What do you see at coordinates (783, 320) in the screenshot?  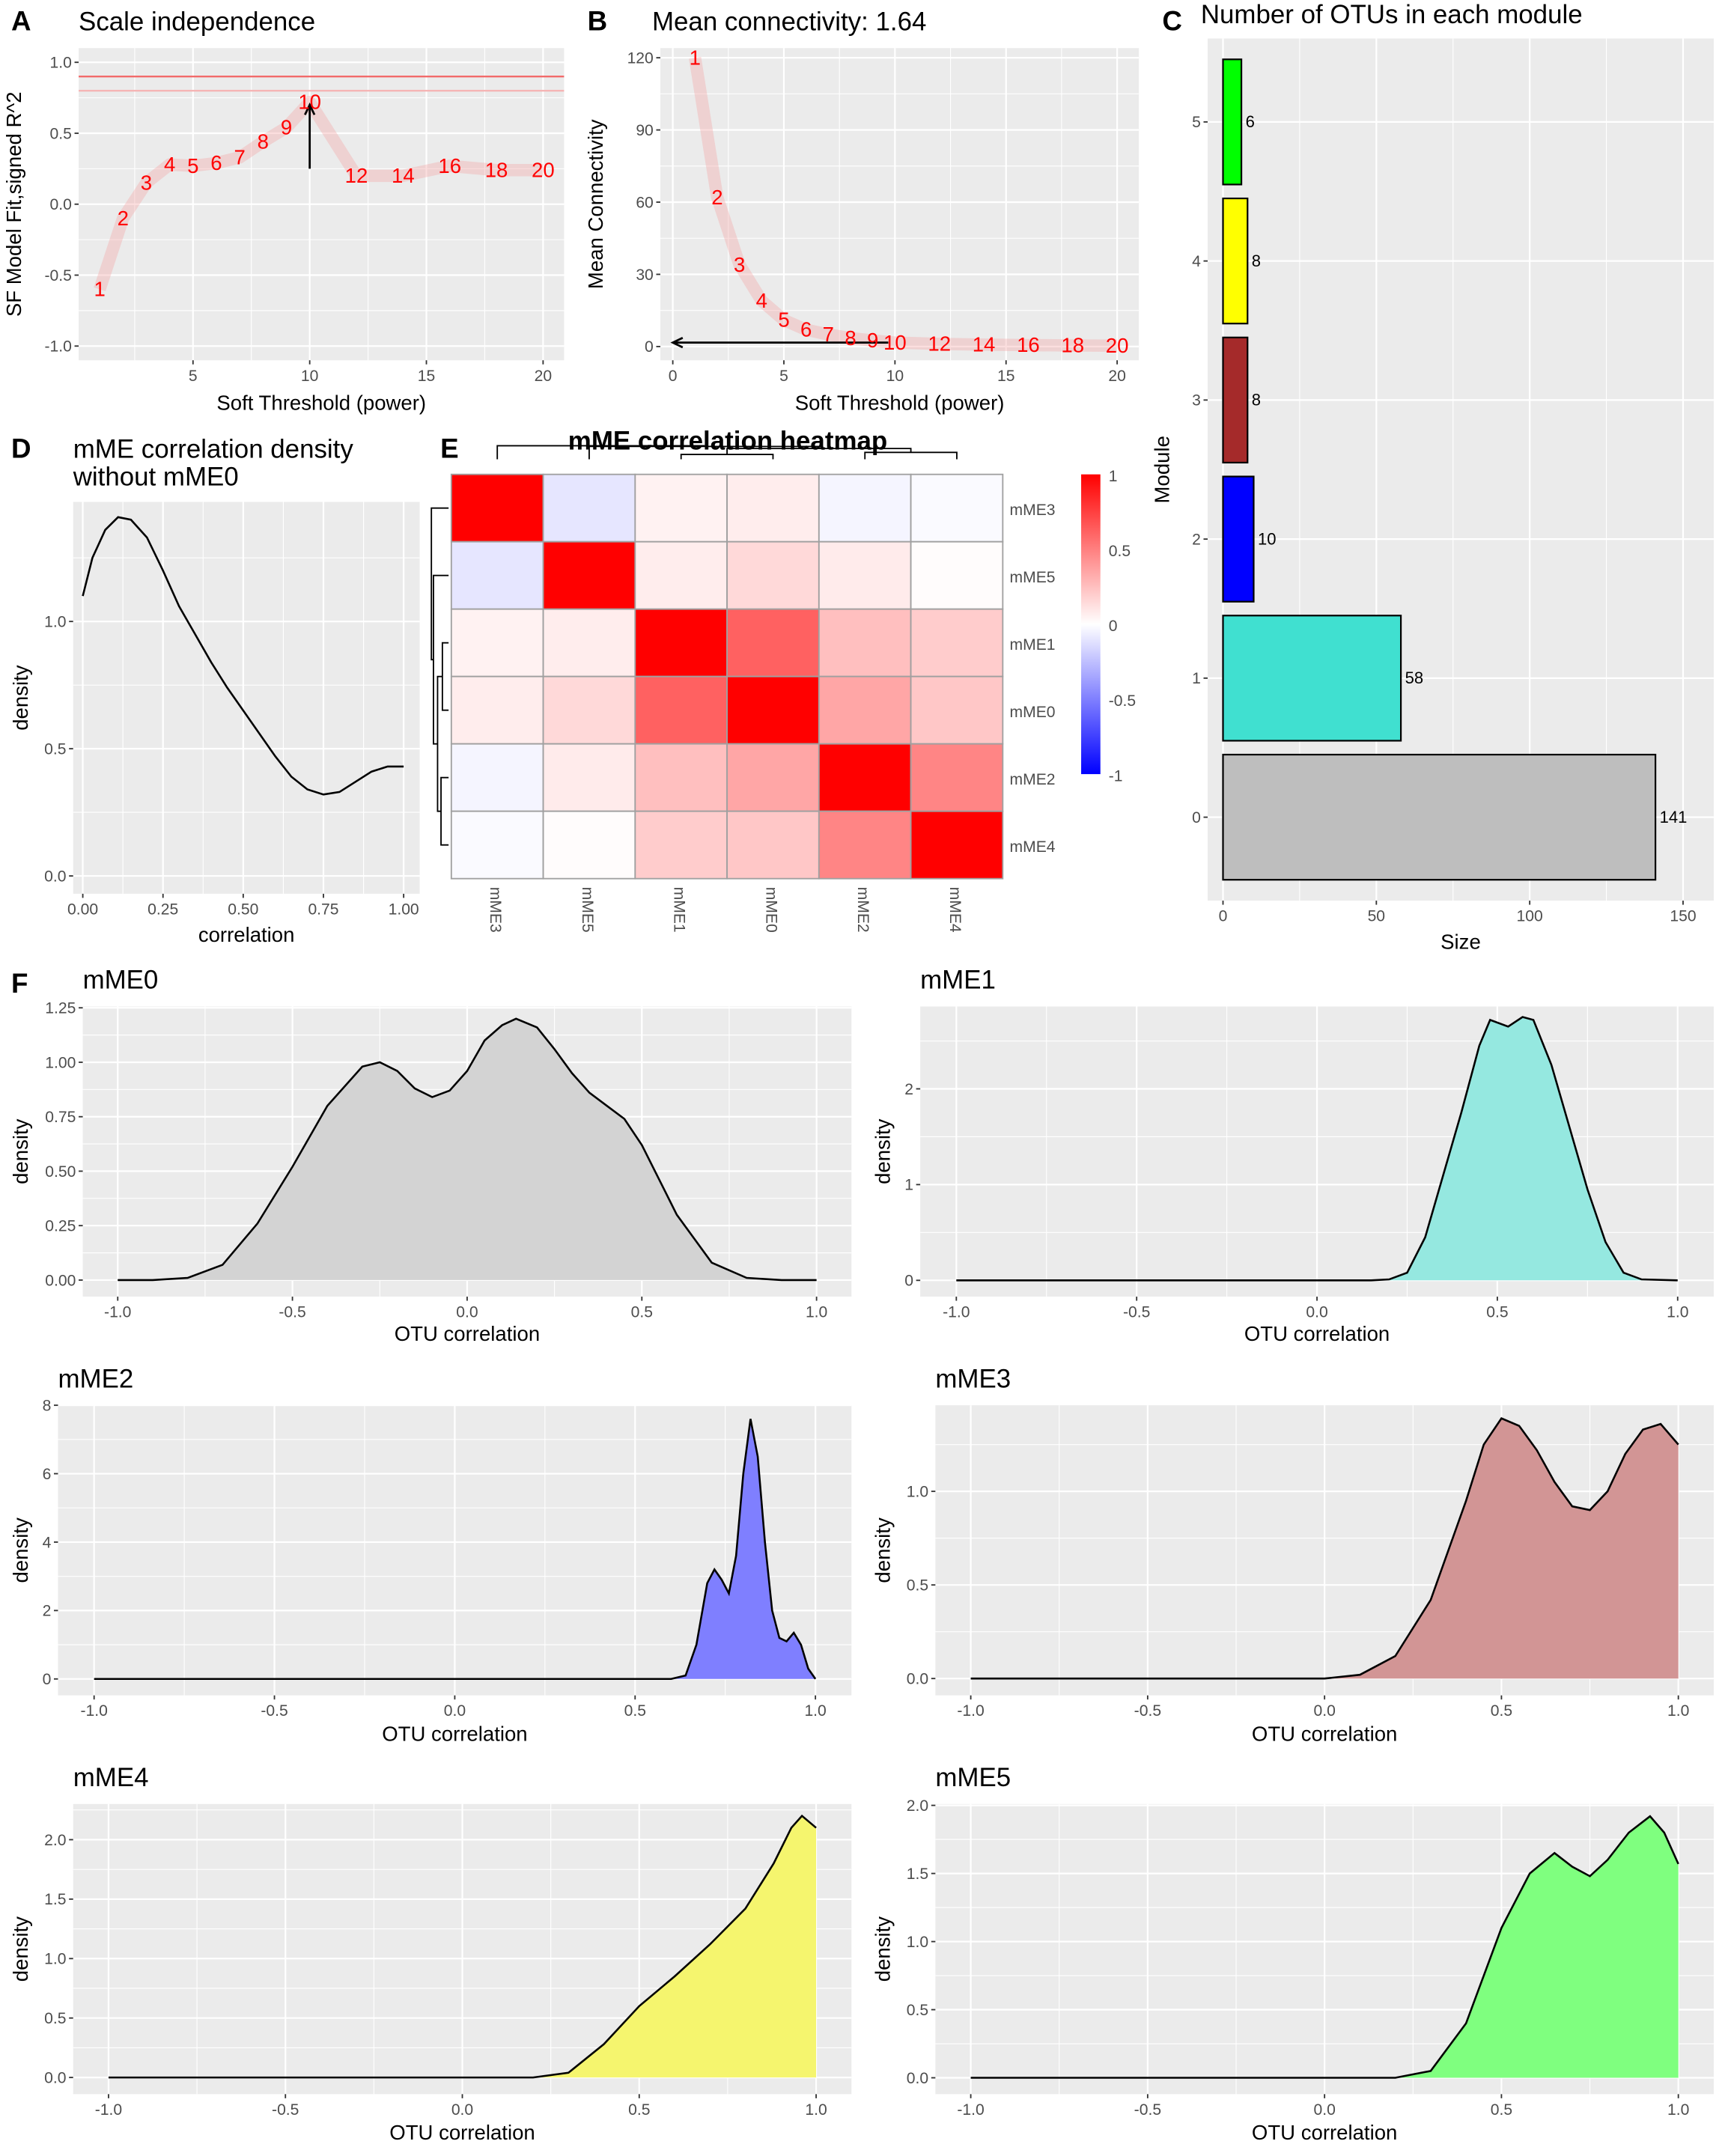 I see `power-label: 5` at bounding box center [783, 320].